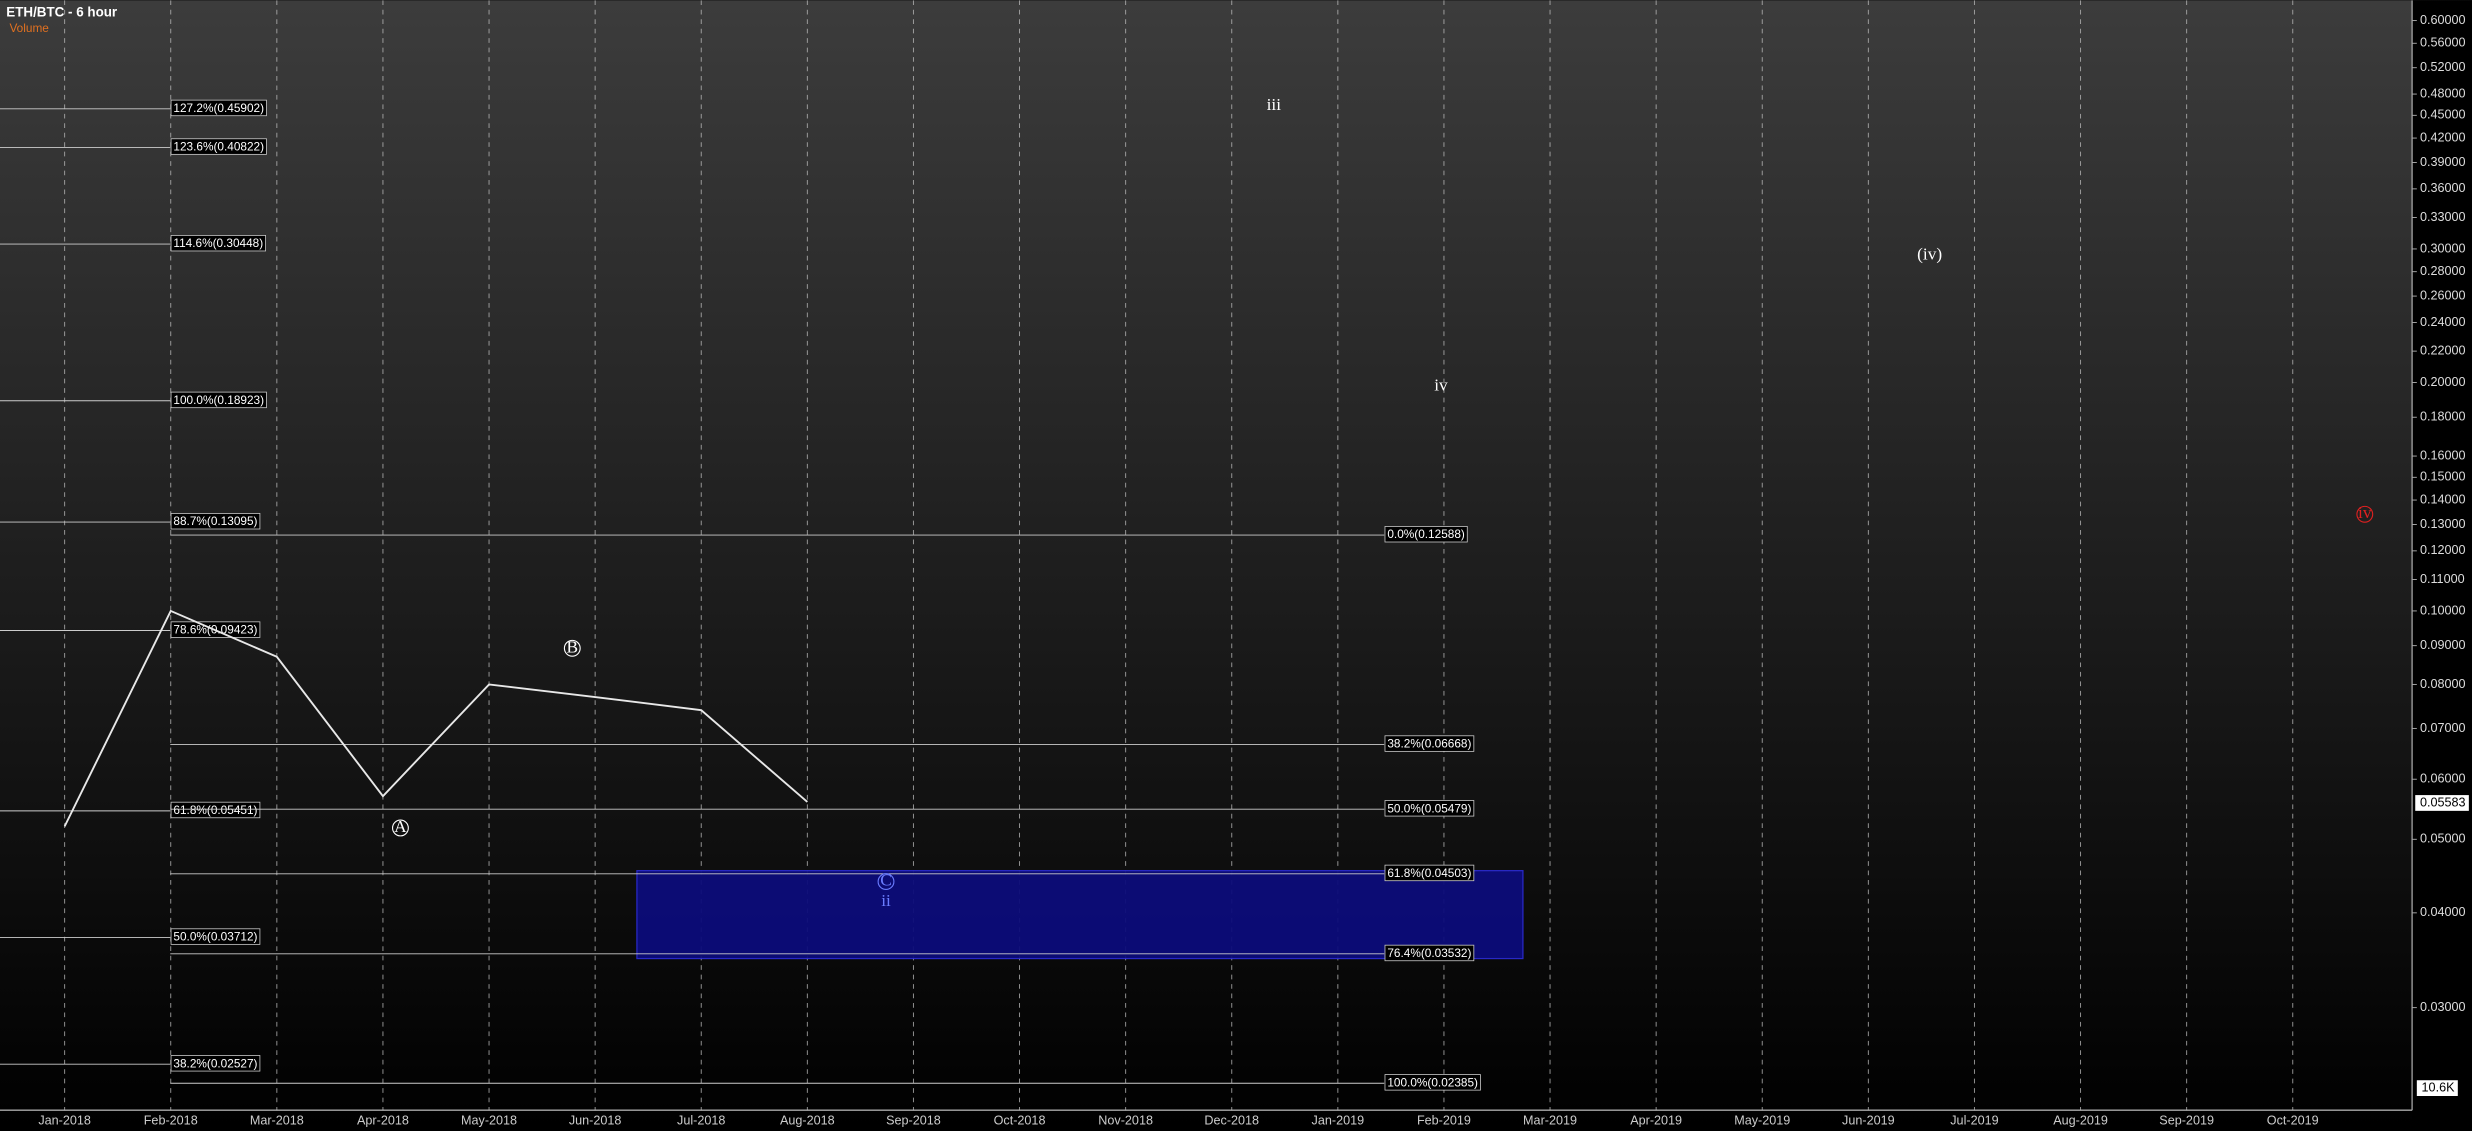 This screenshot has width=2472, height=1131. I want to click on fib-label: 88.7%(0.13095), so click(215, 521).